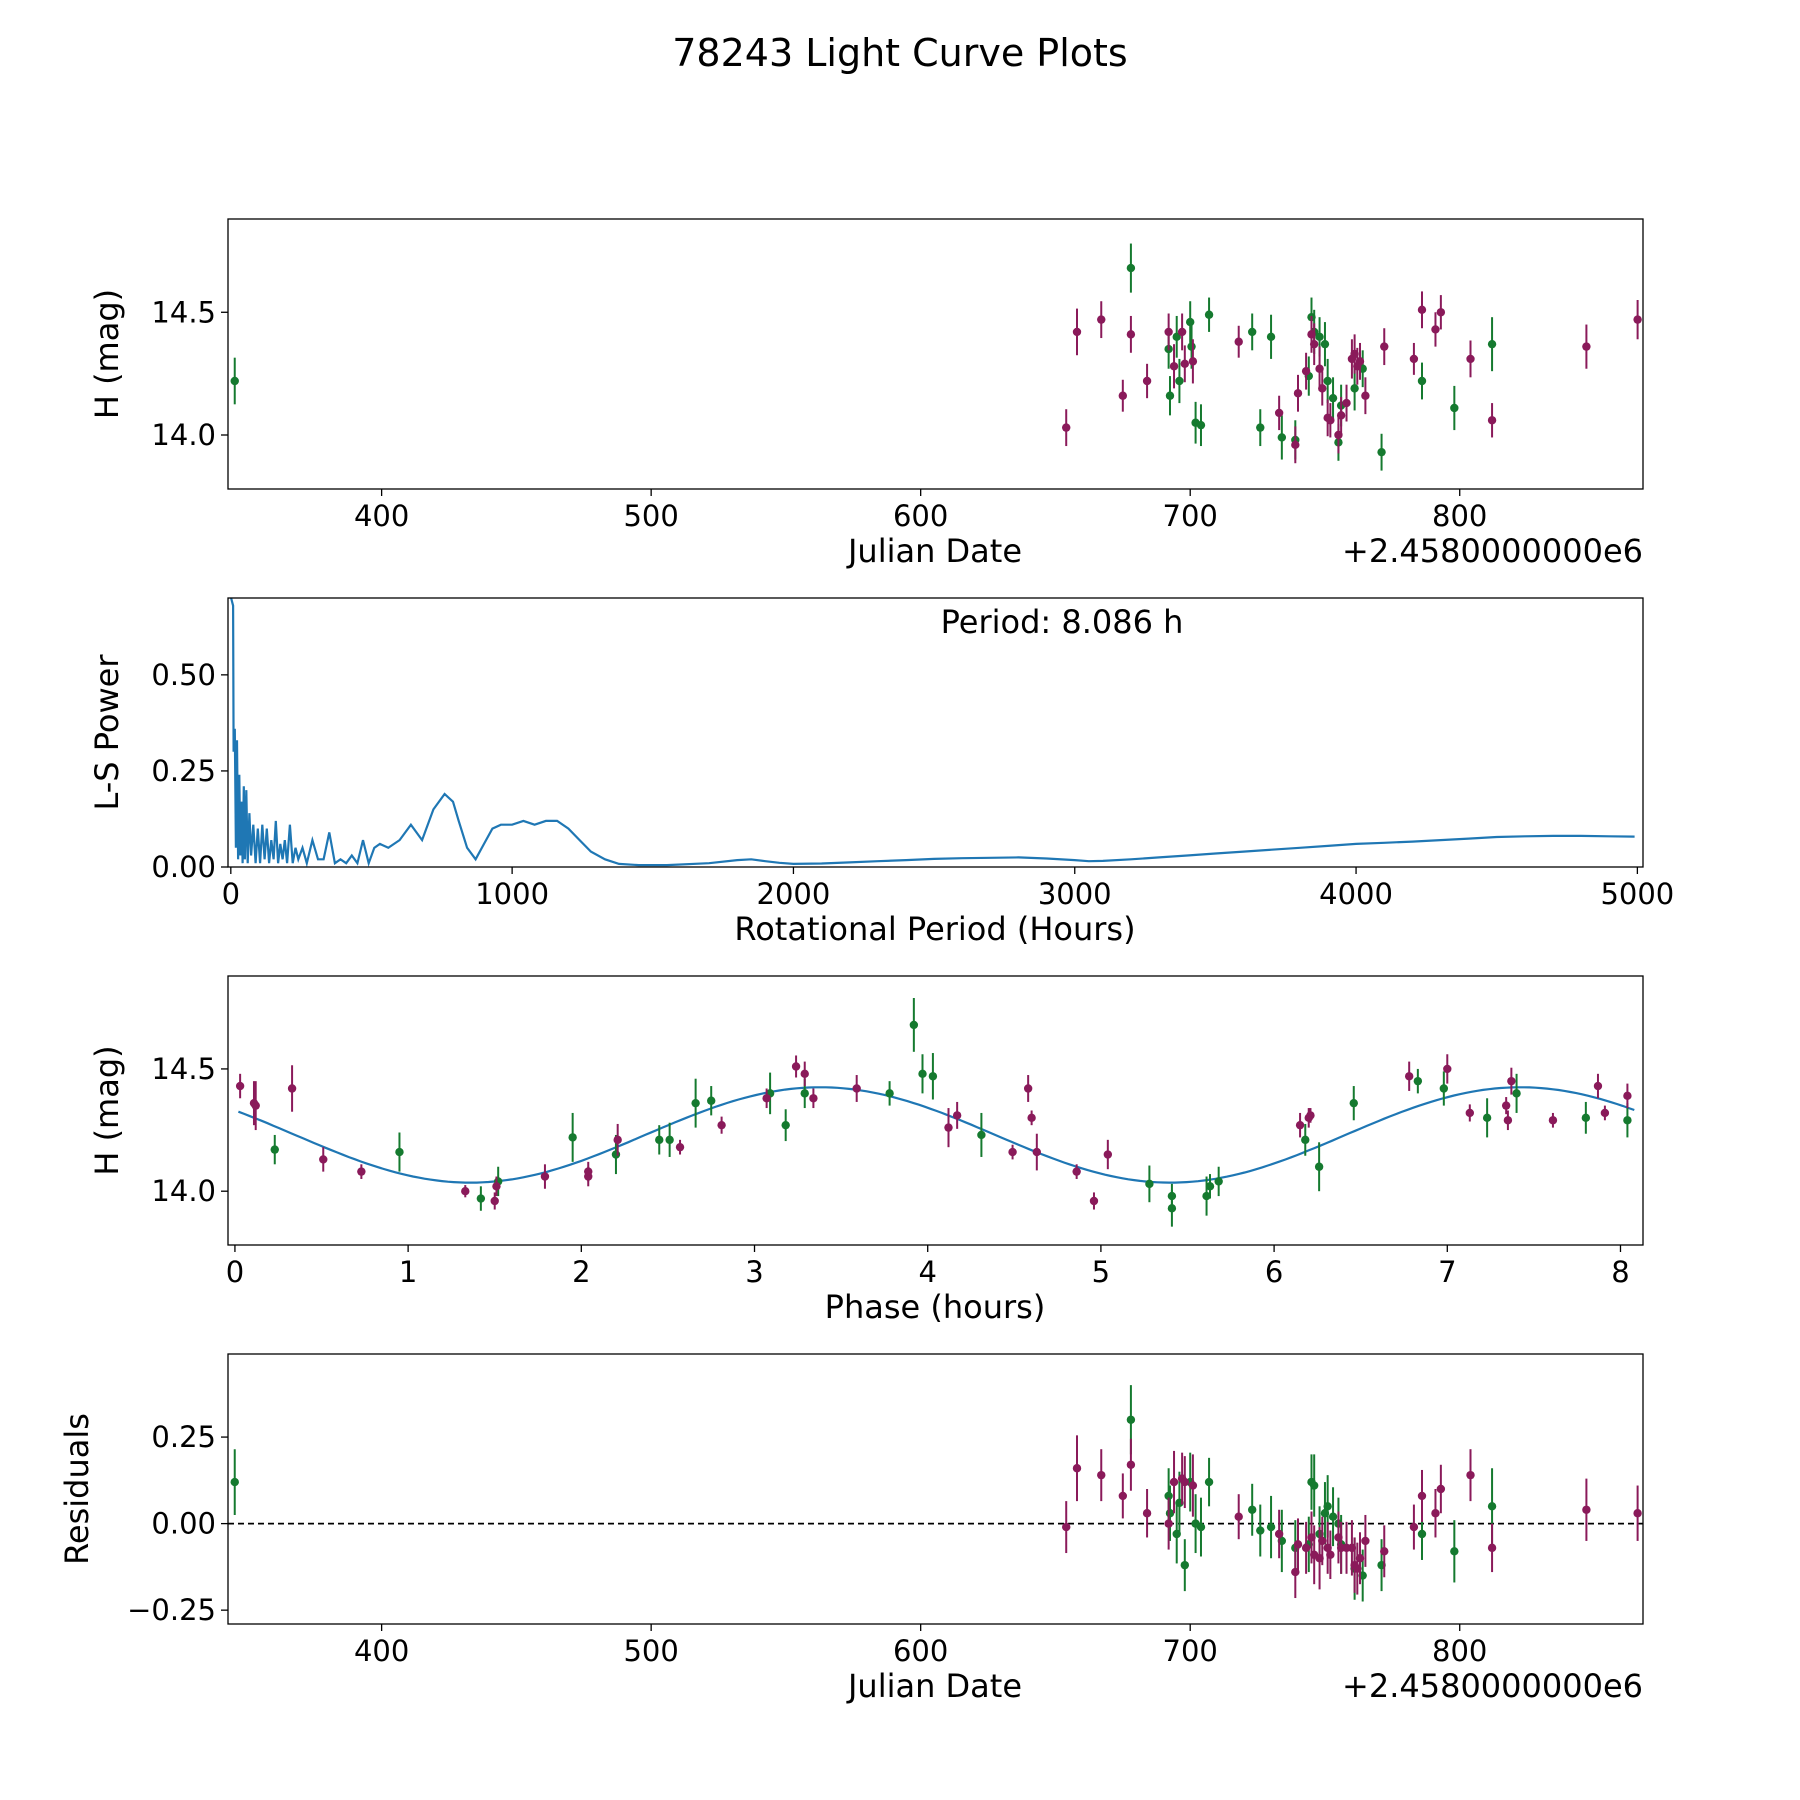 This screenshot has height=1800, width=1800. What do you see at coordinates (1101, 1272) in the screenshot?
I see `x-tick-label: 5` at bounding box center [1101, 1272].